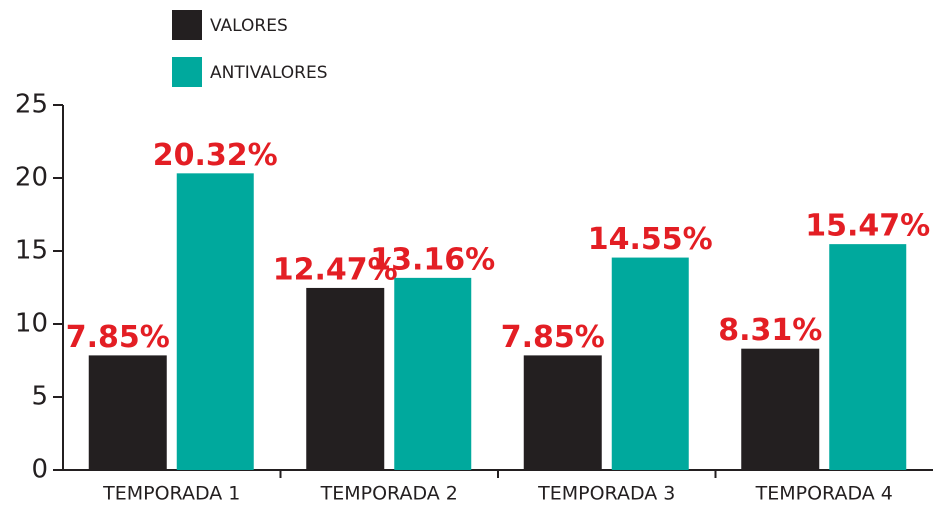 This screenshot has width=933, height=506. What do you see at coordinates (335, 269) in the screenshot?
I see `value-label: 12.47%` at bounding box center [335, 269].